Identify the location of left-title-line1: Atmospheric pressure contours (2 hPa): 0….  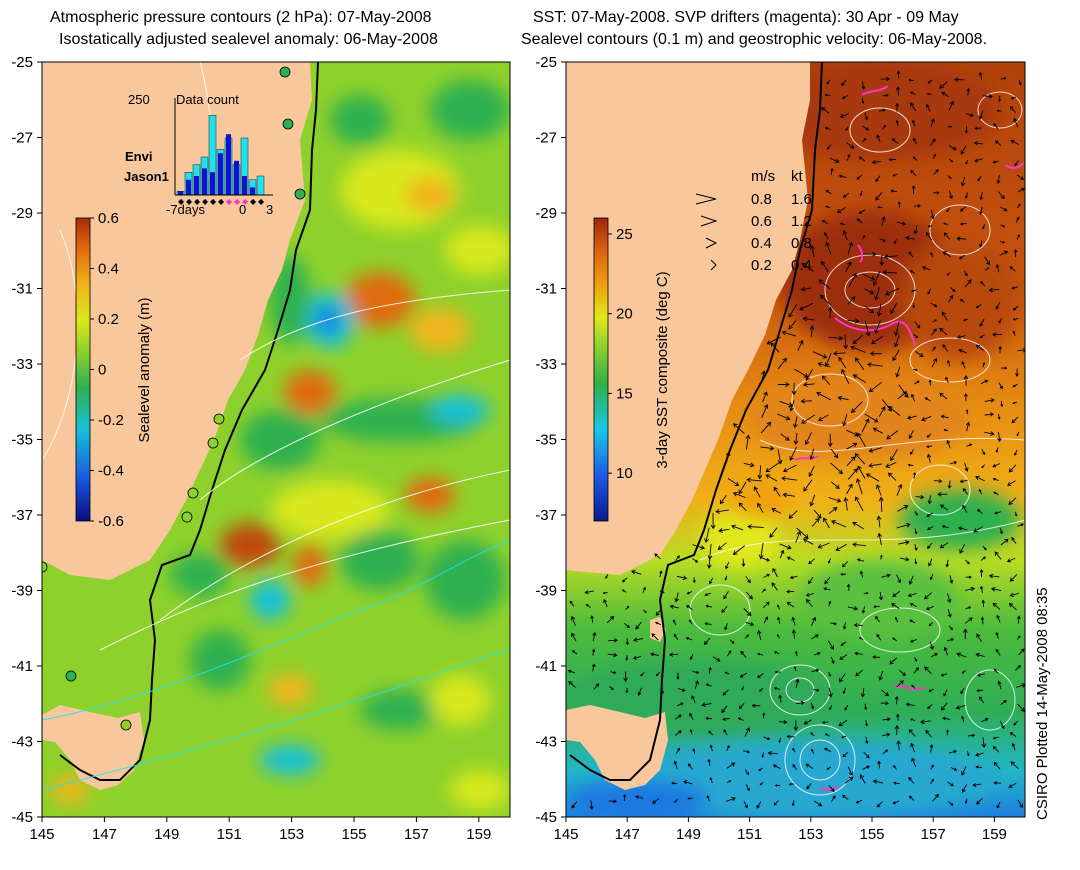
(241, 17).